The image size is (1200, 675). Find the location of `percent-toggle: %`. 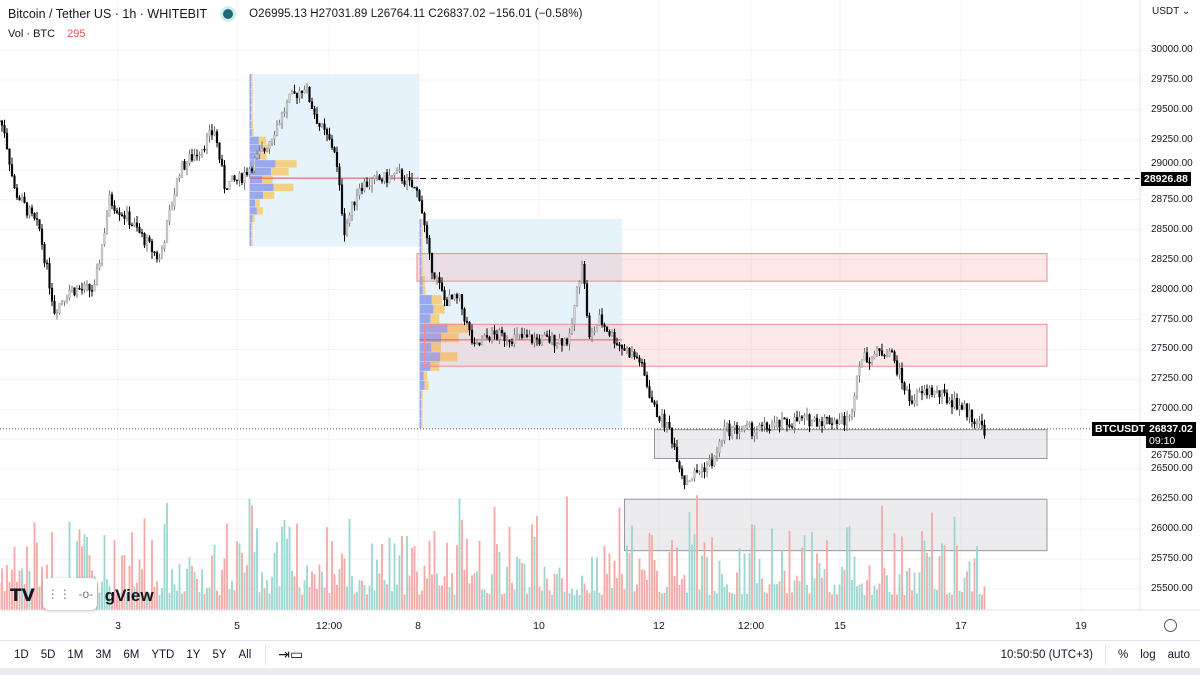

percent-toggle: % is located at coordinates (1123, 654).